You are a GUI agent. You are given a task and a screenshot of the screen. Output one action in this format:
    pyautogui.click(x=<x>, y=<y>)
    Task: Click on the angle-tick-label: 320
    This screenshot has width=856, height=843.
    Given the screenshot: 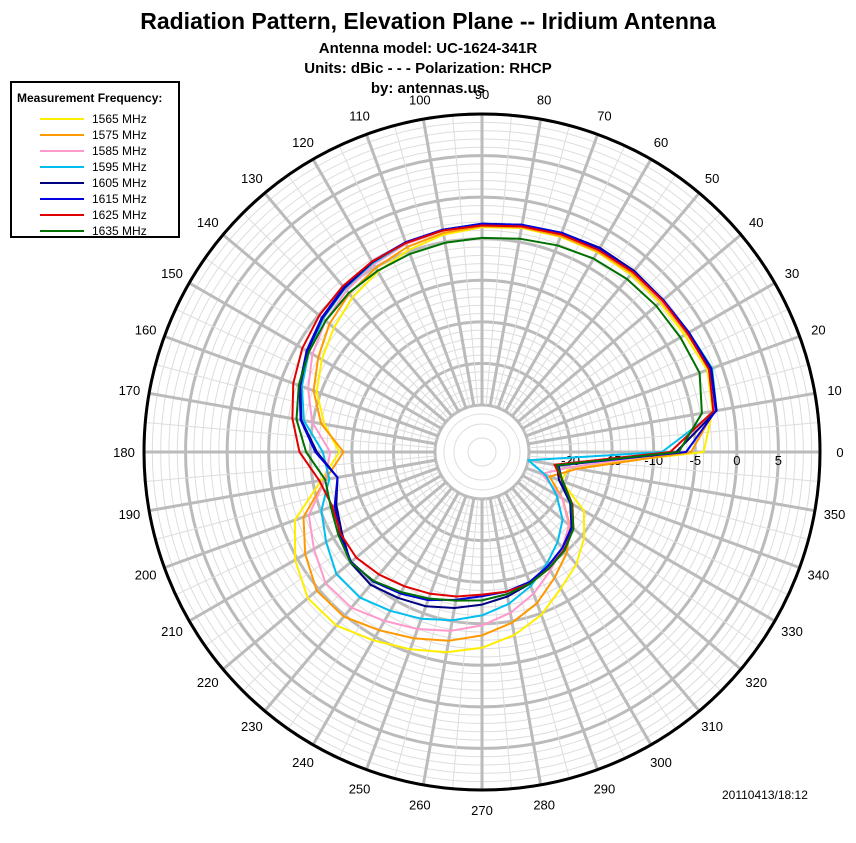 What is the action you would take?
    pyautogui.click(x=756, y=682)
    